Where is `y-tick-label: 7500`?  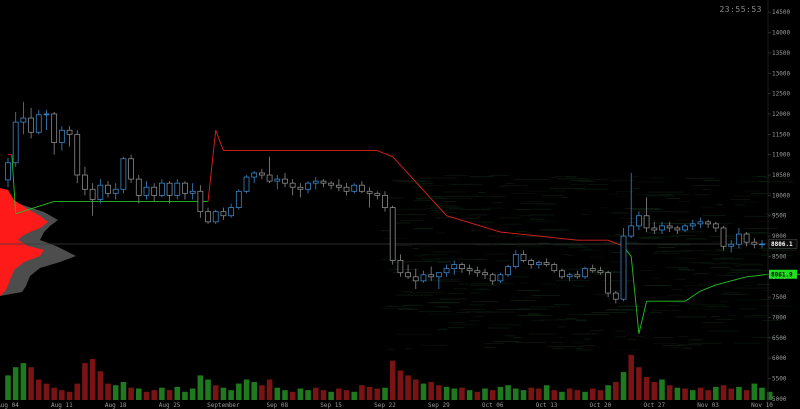
y-tick-label: 7500 is located at coordinates (779, 297).